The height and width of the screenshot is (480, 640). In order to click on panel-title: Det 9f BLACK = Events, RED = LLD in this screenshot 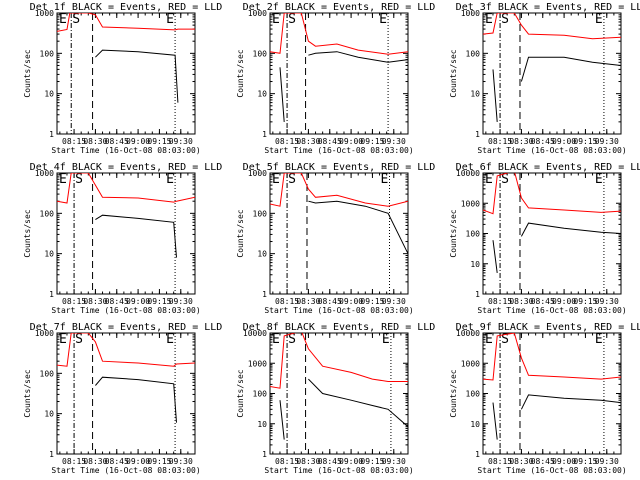, I will do `click(548, 327)`.